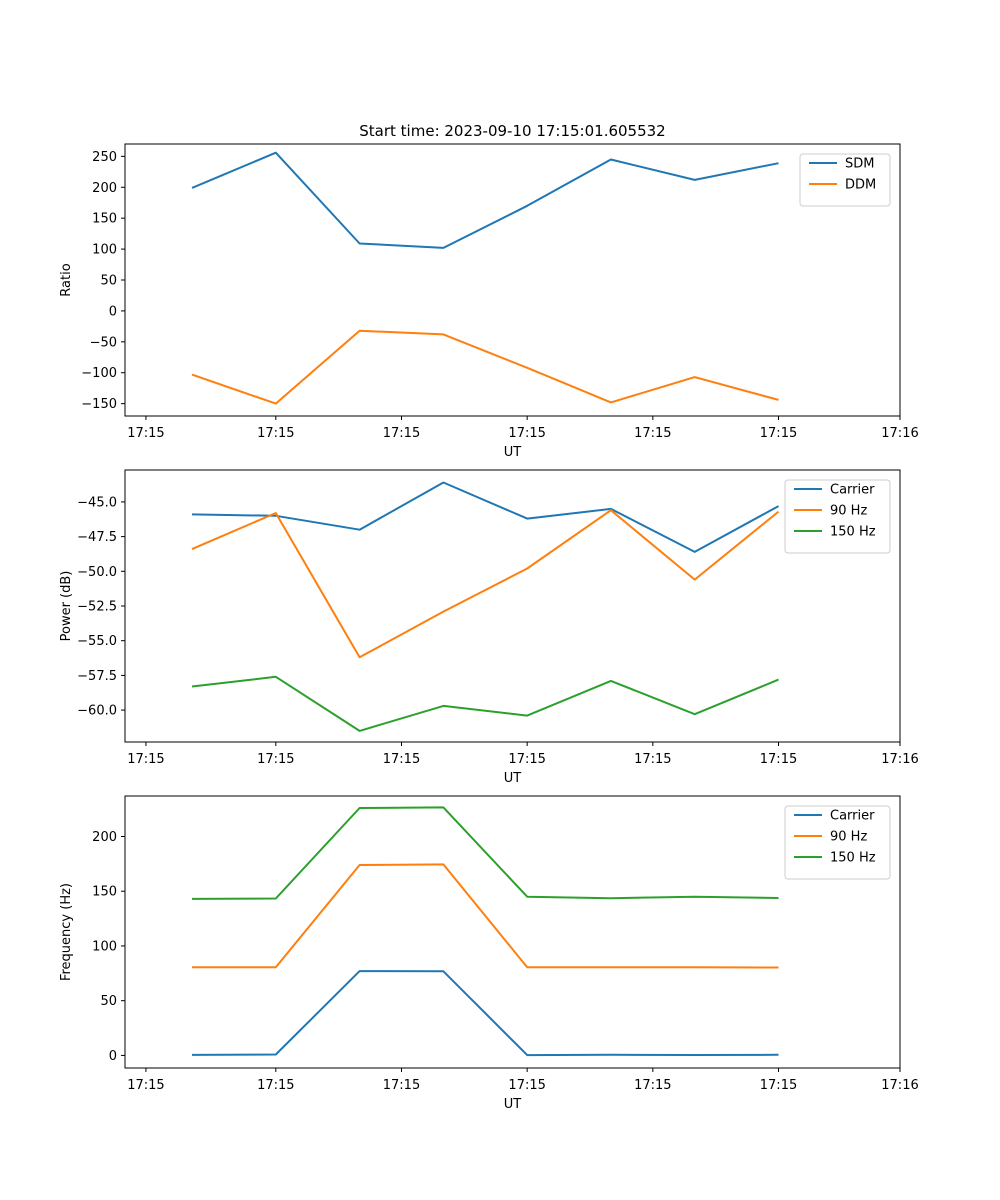 Image resolution: width=1000 pixels, height=1200 pixels. What do you see at coordinates (103, 342) in the screenshot?
I see `y-tick-label: −50` at bounding box center [103, 342].